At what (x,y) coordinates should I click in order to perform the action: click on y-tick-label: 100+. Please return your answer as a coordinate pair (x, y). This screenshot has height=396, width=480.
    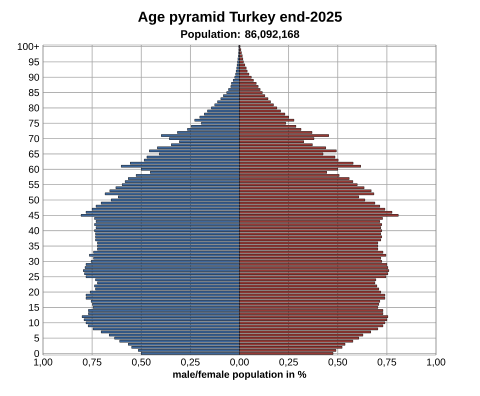
    Looking at the image, I should click on (28, 46).